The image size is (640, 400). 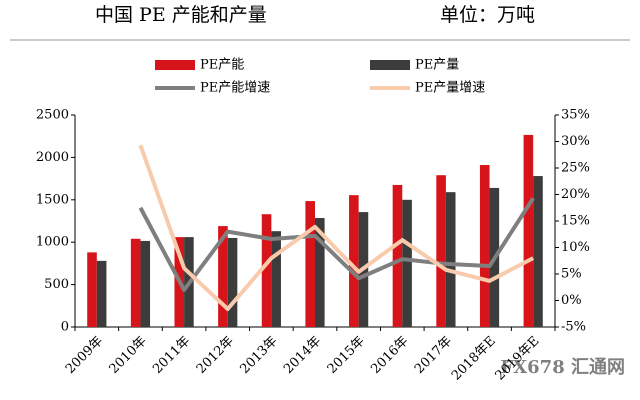 What do you see at coordinates (52, 242) in the screenshot?
I see `y-tick-label: 1000` at bounding box center [52, 242].